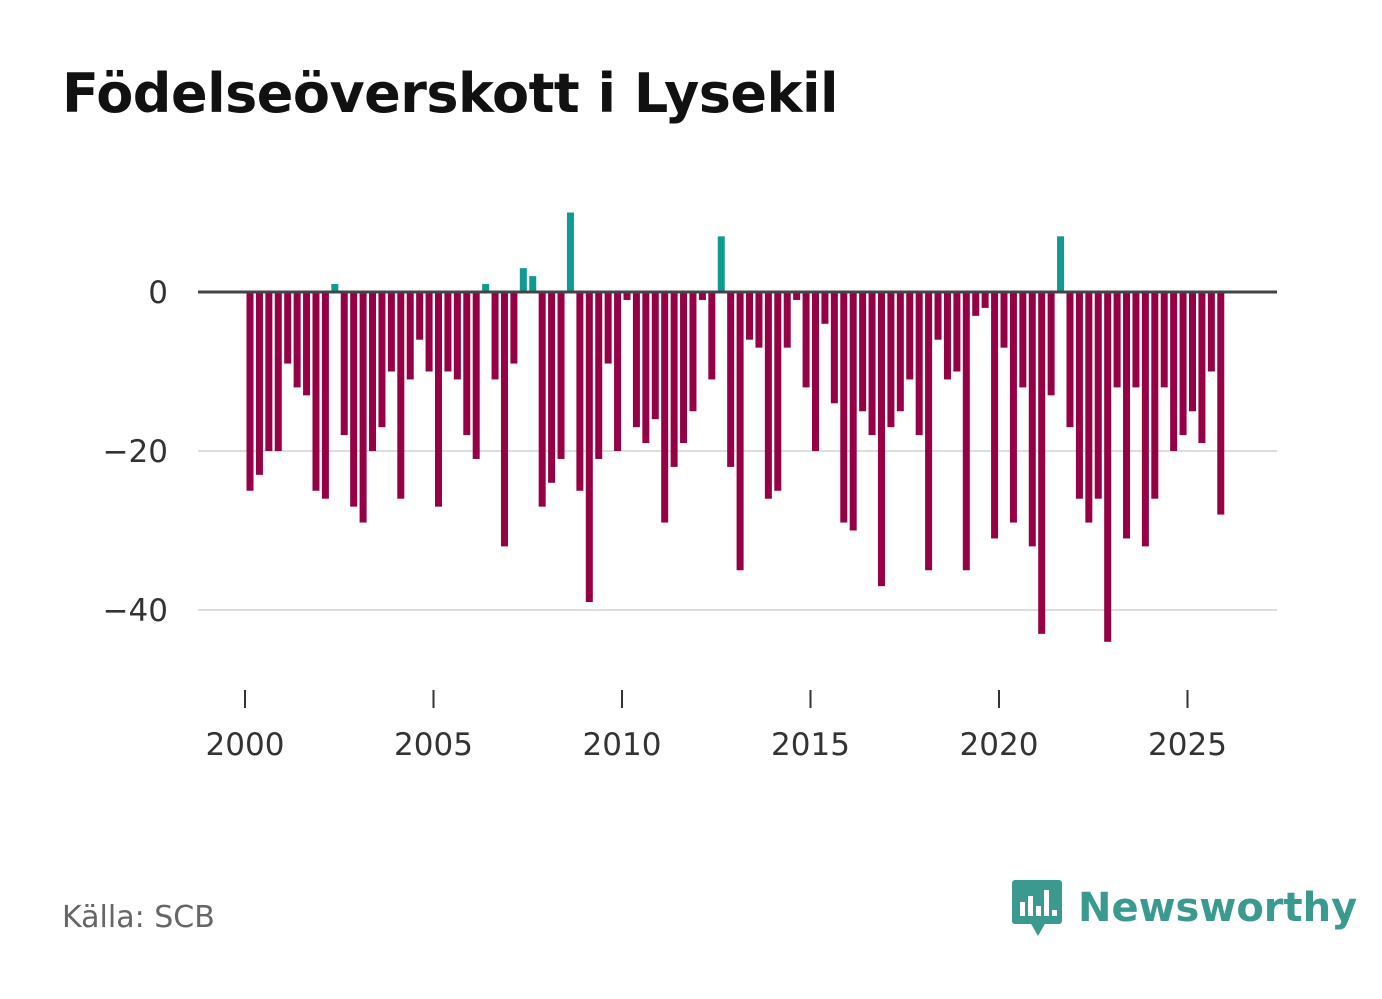  Describe the element at coordinates (1218, 908) in the screenshot. I see `logo-text: Newsworthy` at that location.